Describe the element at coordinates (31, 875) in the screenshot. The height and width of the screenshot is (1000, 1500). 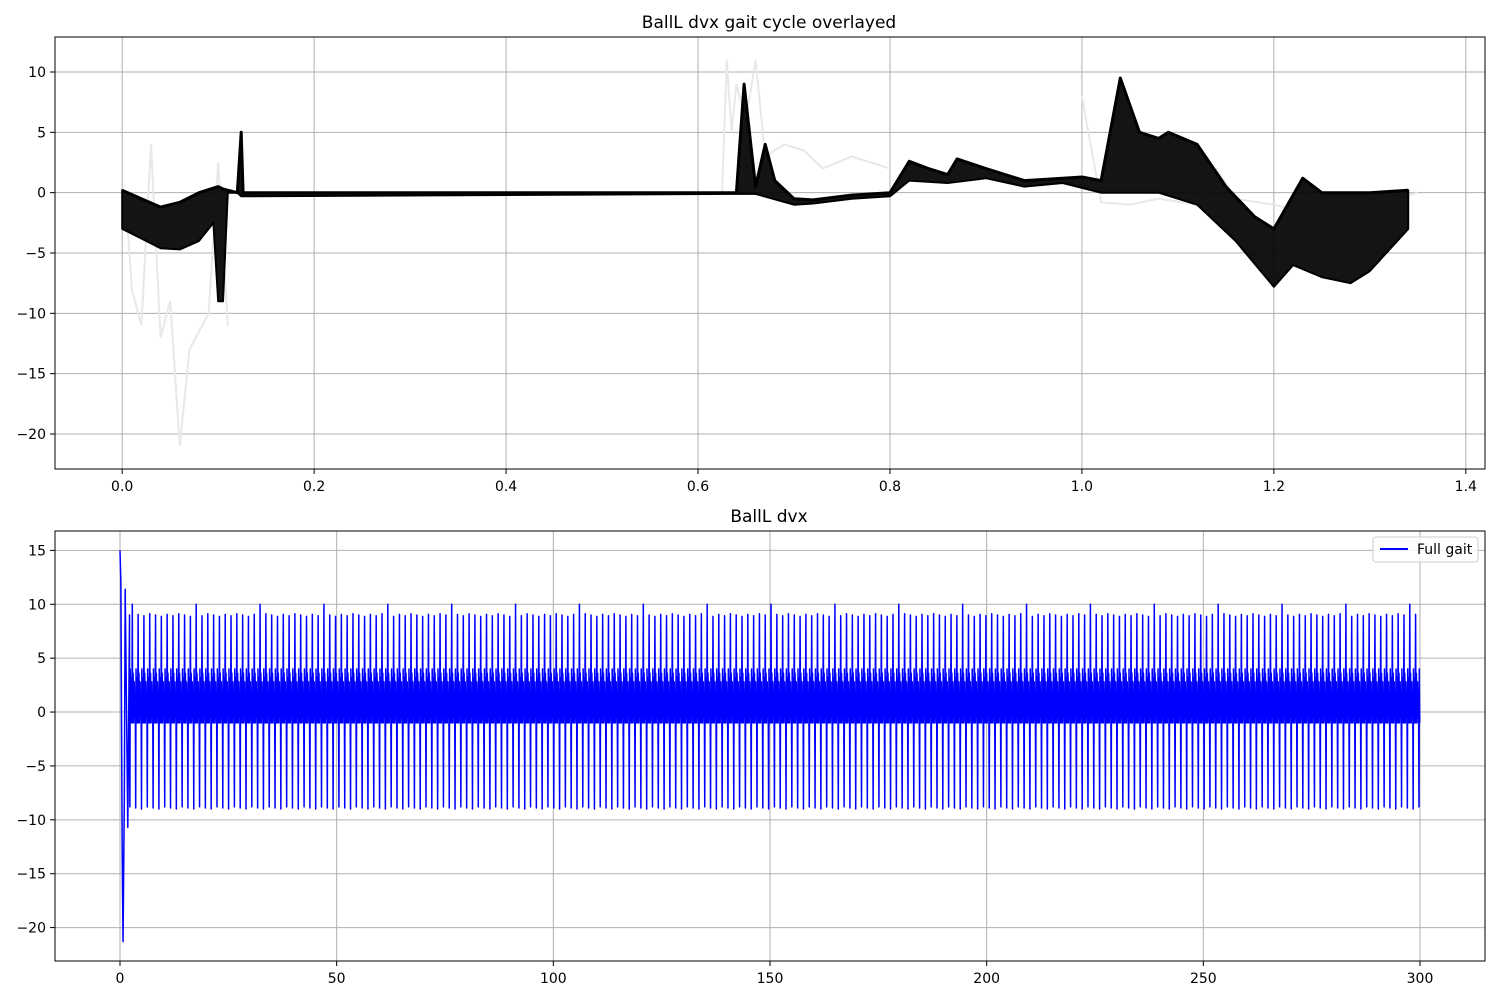
I see `chart-bottom-y-tick-label: −15` at that location.